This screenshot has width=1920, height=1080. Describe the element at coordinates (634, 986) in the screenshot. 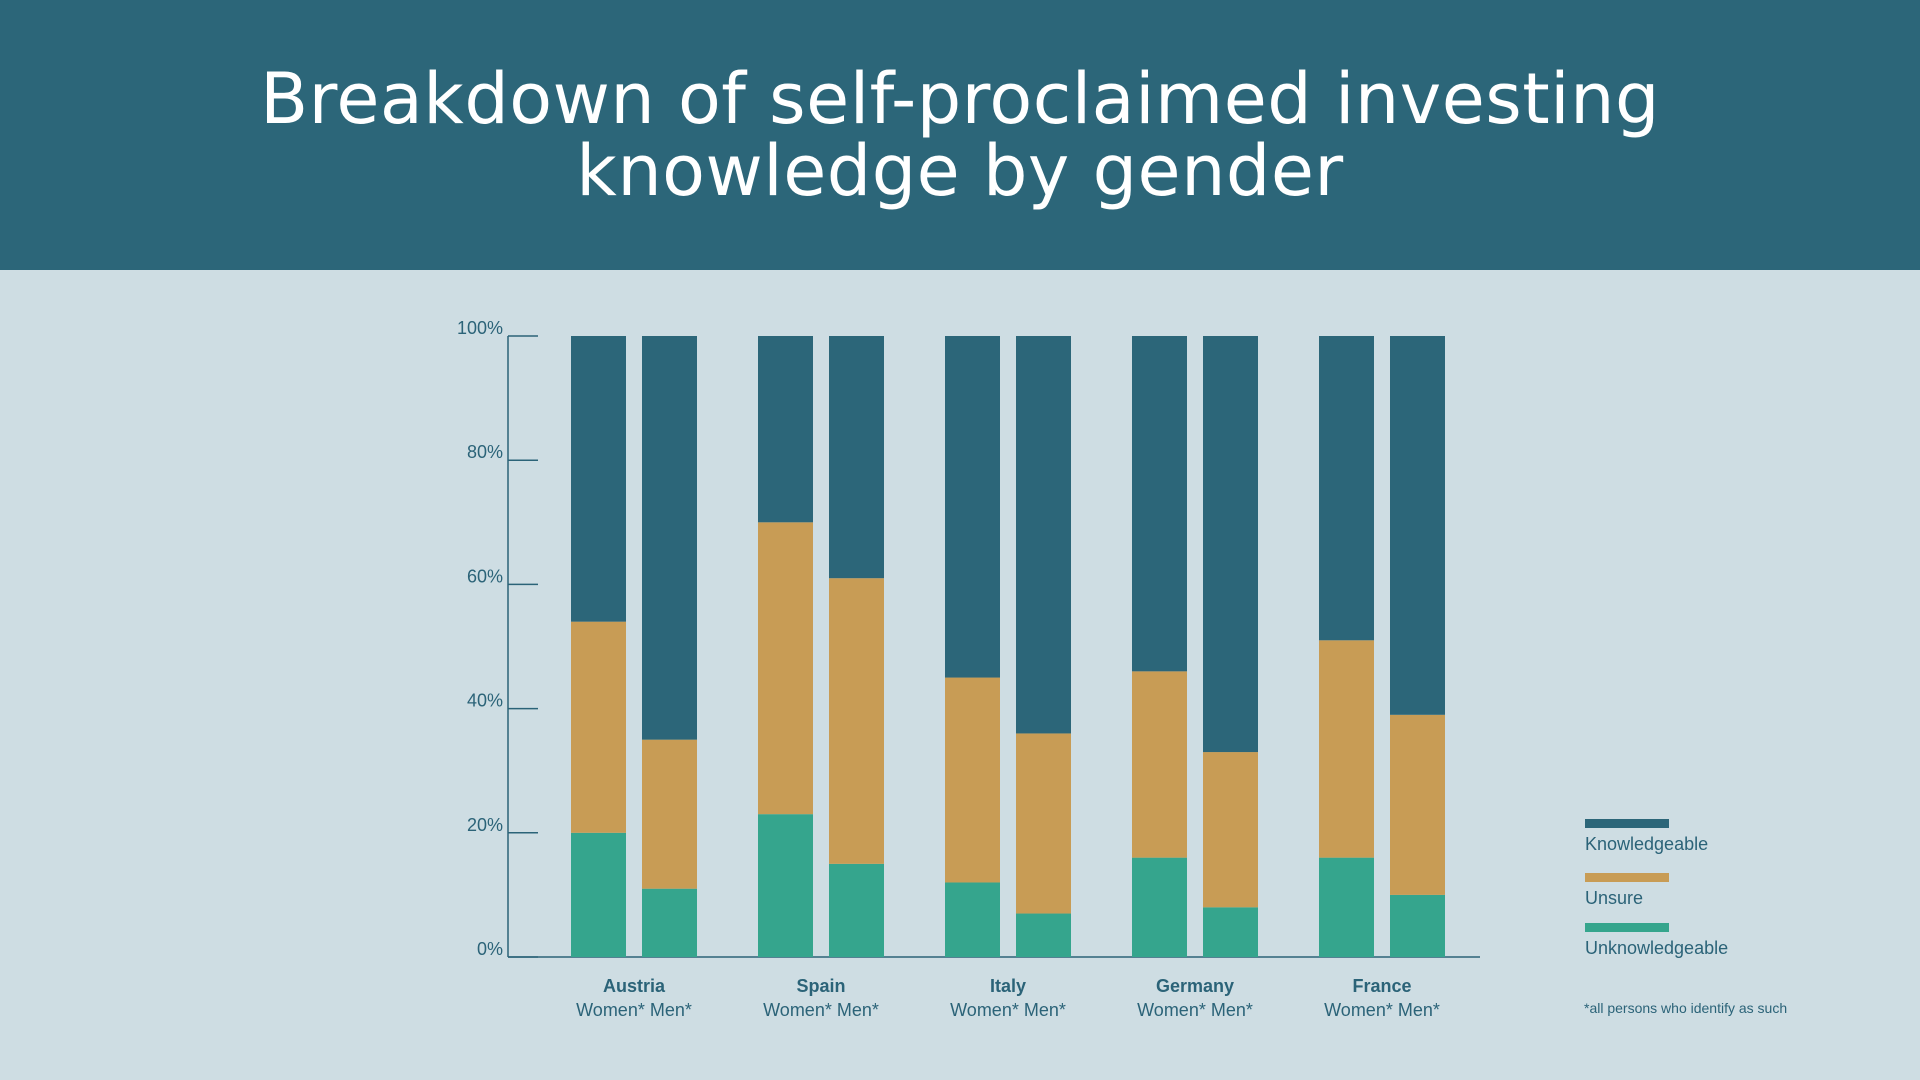

I see `group-label: Austria` at that location.